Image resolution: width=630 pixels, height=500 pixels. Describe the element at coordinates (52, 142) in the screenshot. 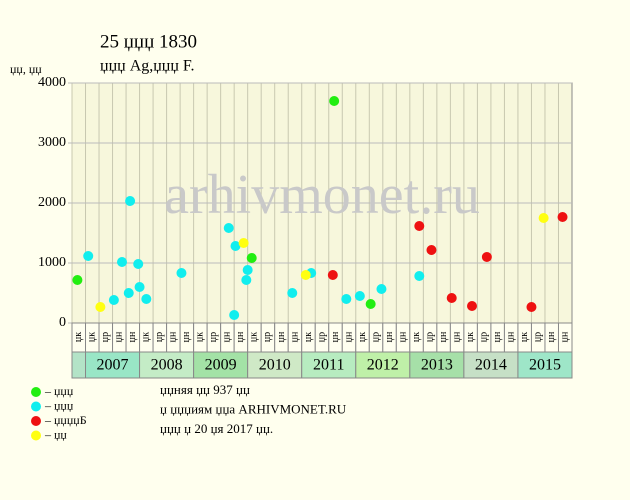

I see `y-tick-label: 3000` at that location.